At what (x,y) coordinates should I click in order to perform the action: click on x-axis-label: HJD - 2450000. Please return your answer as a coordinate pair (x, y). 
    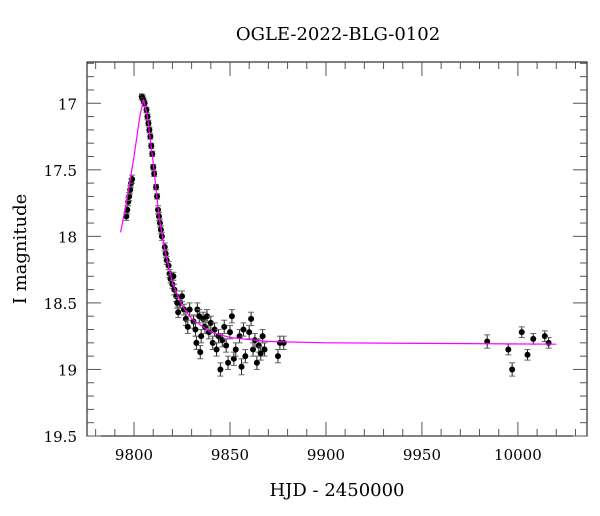
    Looking at the image, I should click on (336, 490).